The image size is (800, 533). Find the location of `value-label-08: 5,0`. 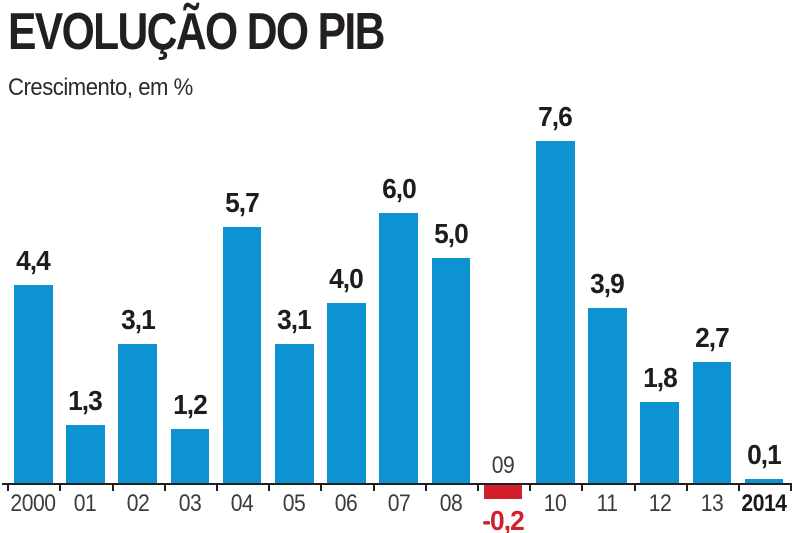

value-label-08: 5,0 is located at coordinates (451, 233).